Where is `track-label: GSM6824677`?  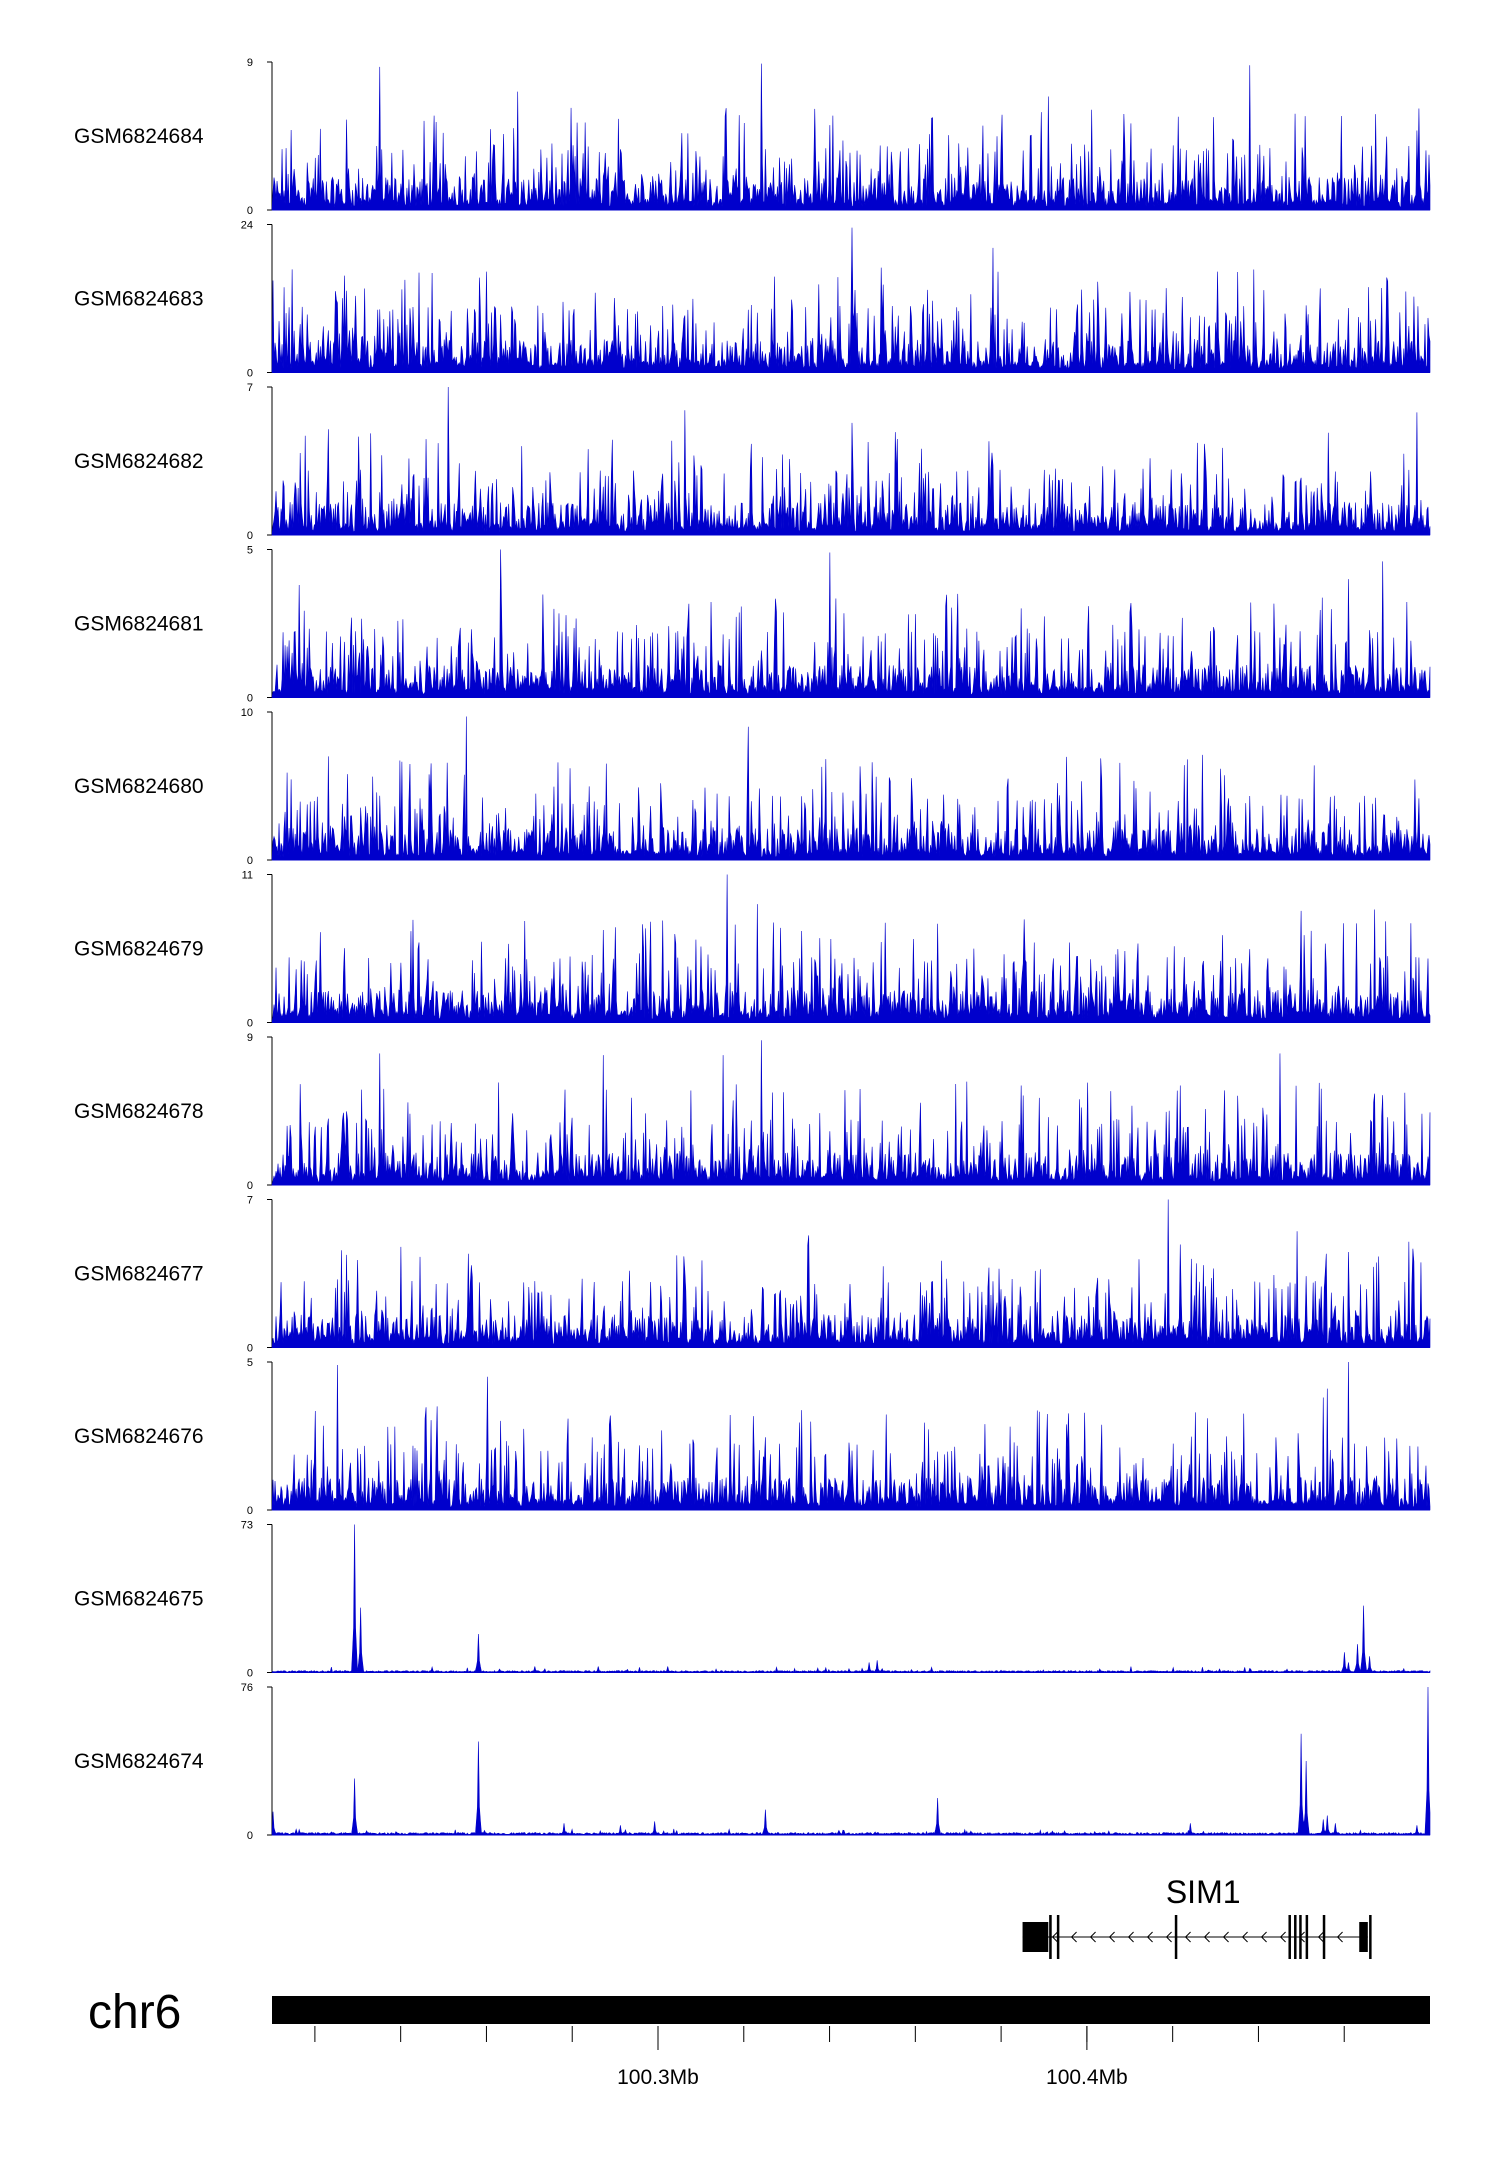
track-label: GSM6824677 is located at coordinates (139, 1274).